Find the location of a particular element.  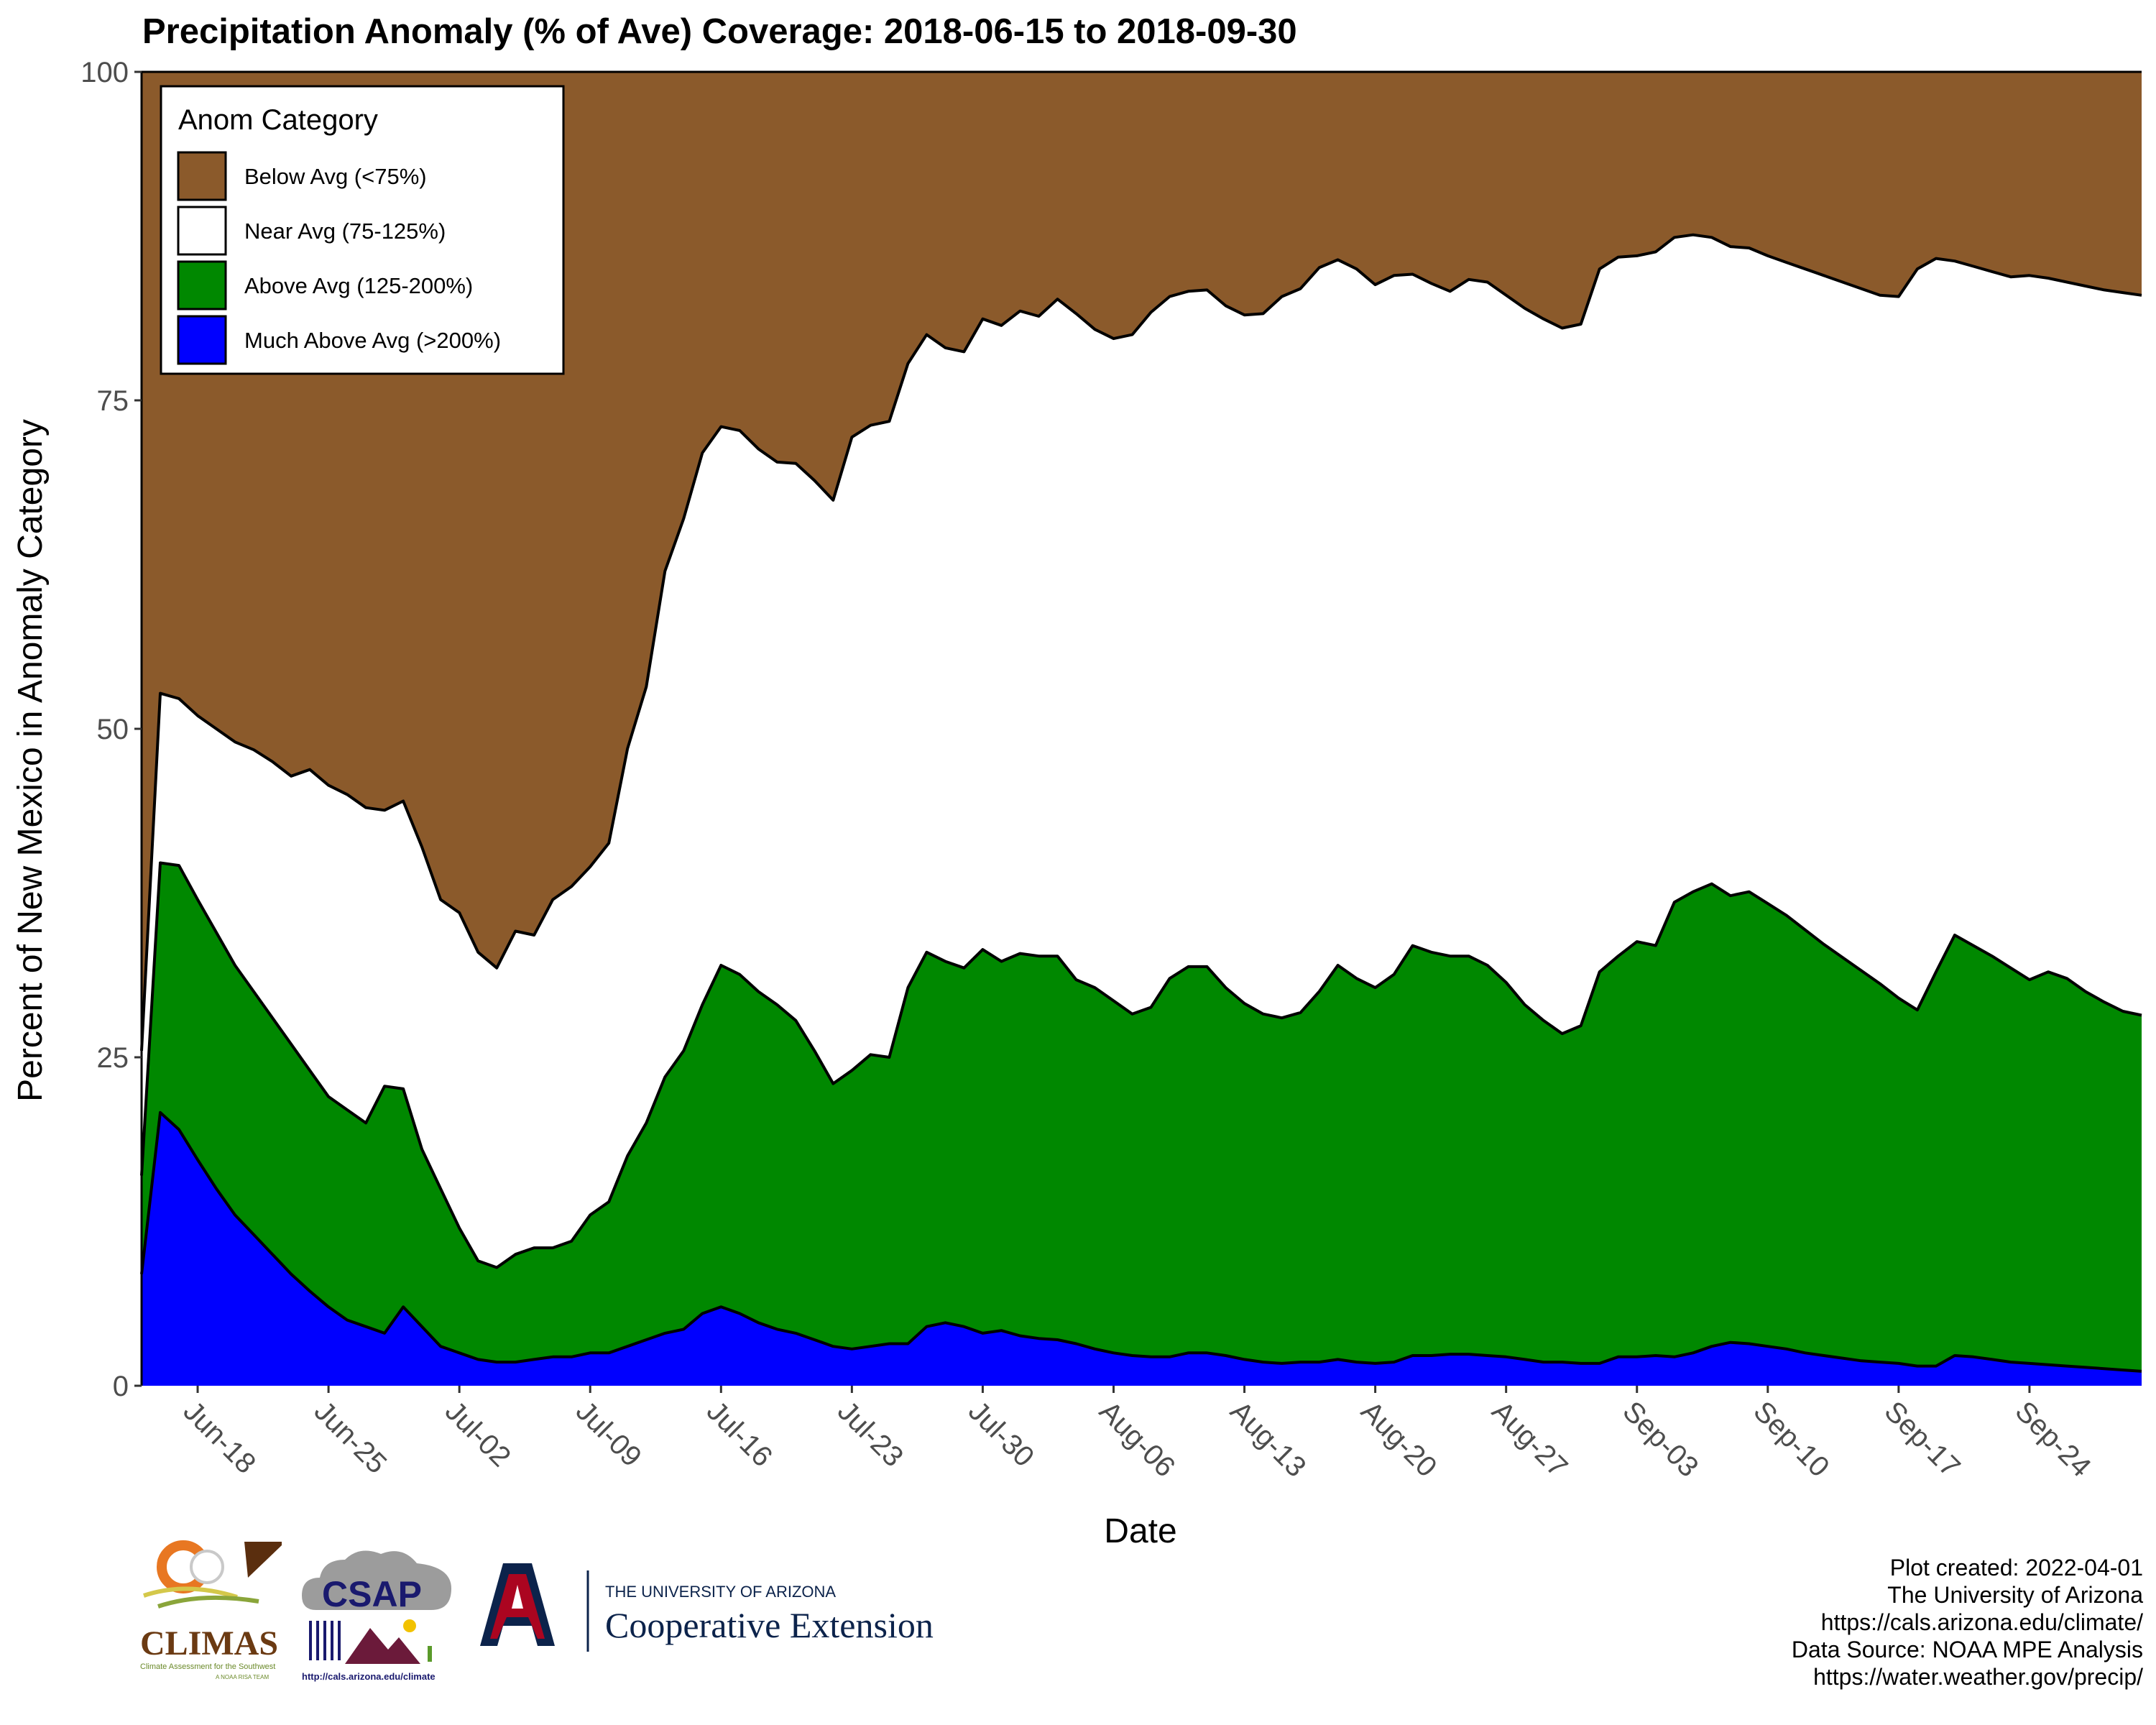

csap-cactus-icon is located at coordinates (430, 1654).